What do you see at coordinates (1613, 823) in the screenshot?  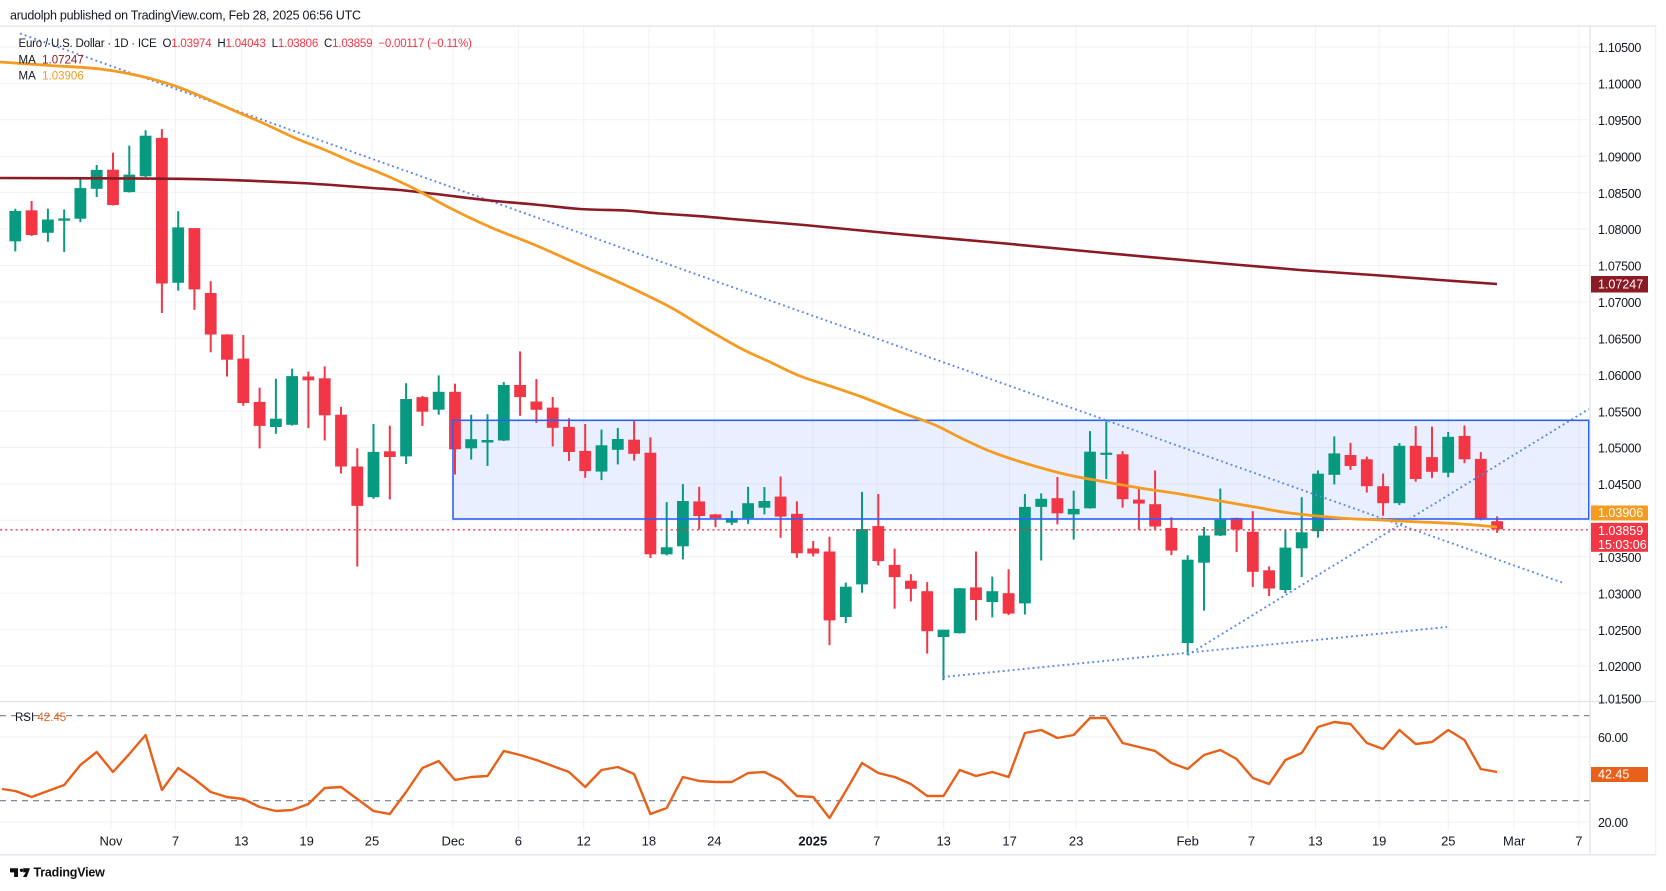 I see `svg-text: 20.00` at bounding box center [1613, 823].